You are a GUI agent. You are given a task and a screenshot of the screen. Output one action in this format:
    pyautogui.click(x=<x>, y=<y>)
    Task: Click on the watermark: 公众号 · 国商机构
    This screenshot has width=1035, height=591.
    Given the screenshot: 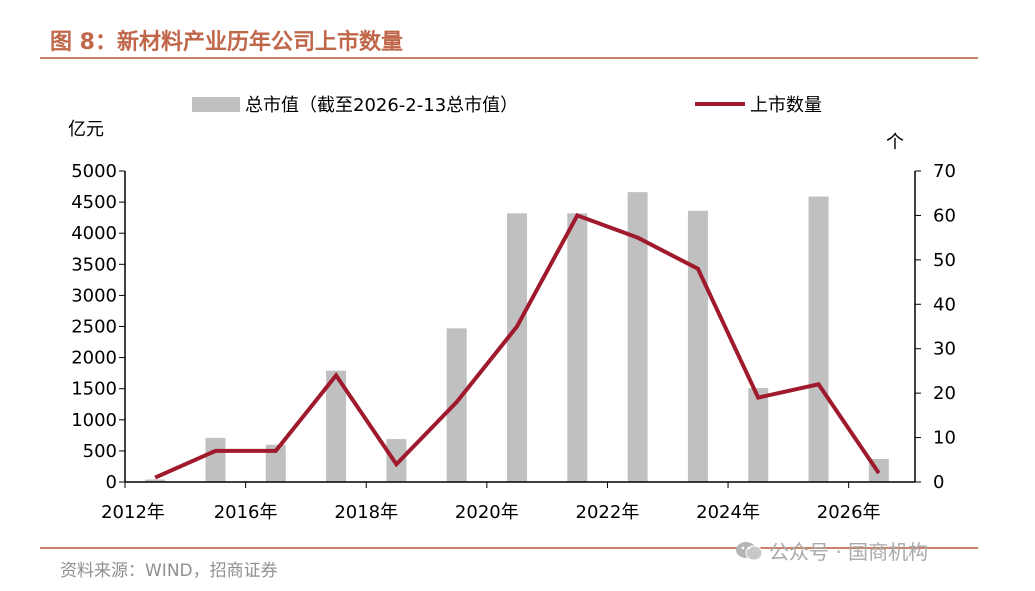 What is the action you would take?
    pyautogui.click(x=831, y=550)
    